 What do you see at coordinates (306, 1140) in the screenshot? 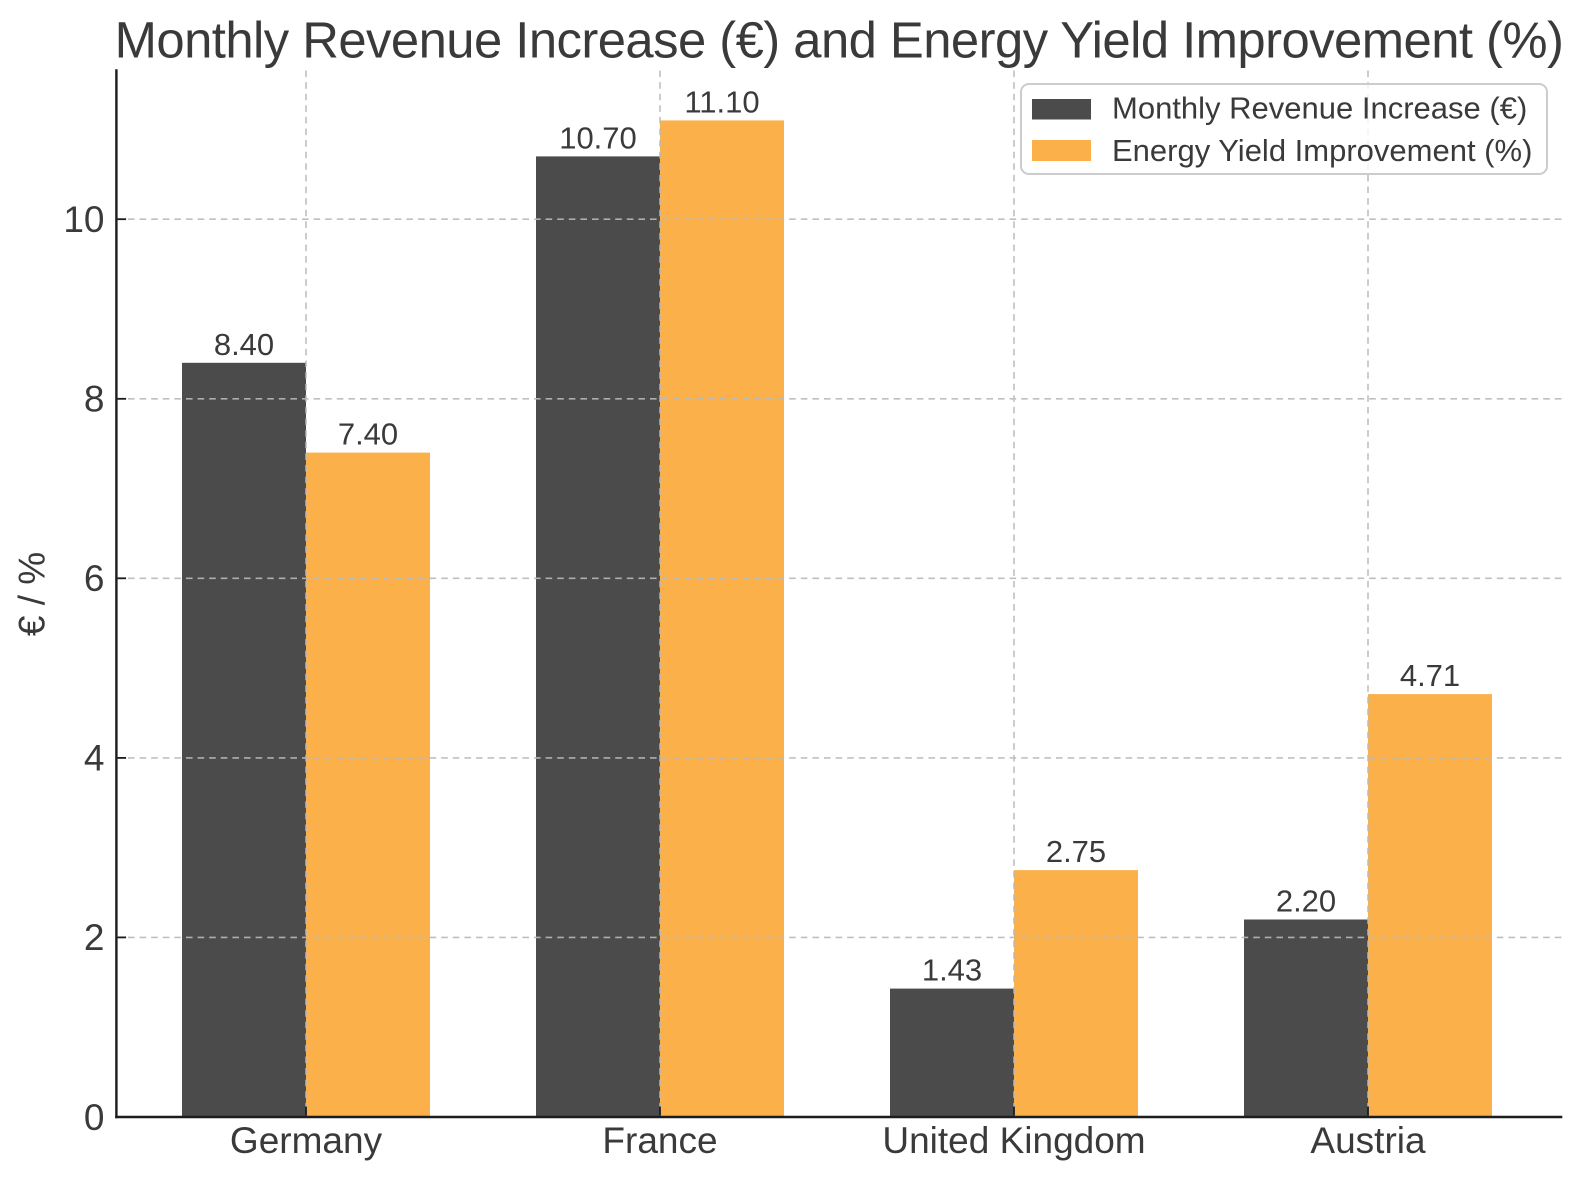
I see `svg-text: Germany` at bounding box center [306, 1140].